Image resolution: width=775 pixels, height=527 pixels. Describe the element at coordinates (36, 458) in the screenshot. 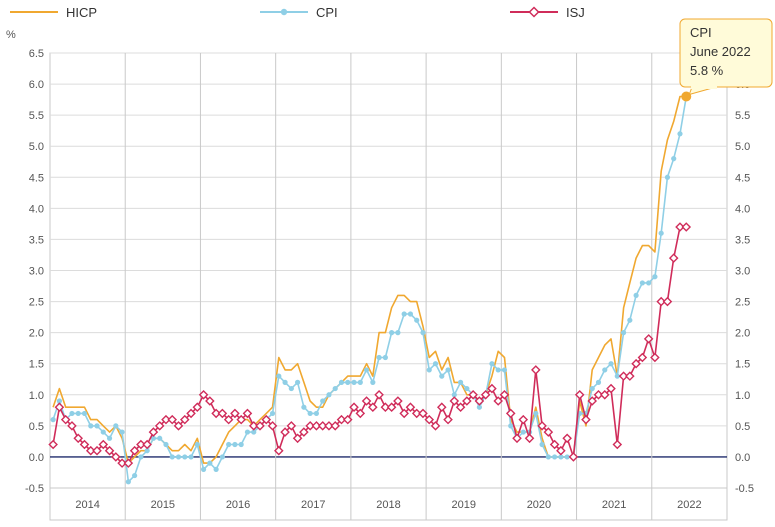

I see `y-tick-label: 0.0` at that location.